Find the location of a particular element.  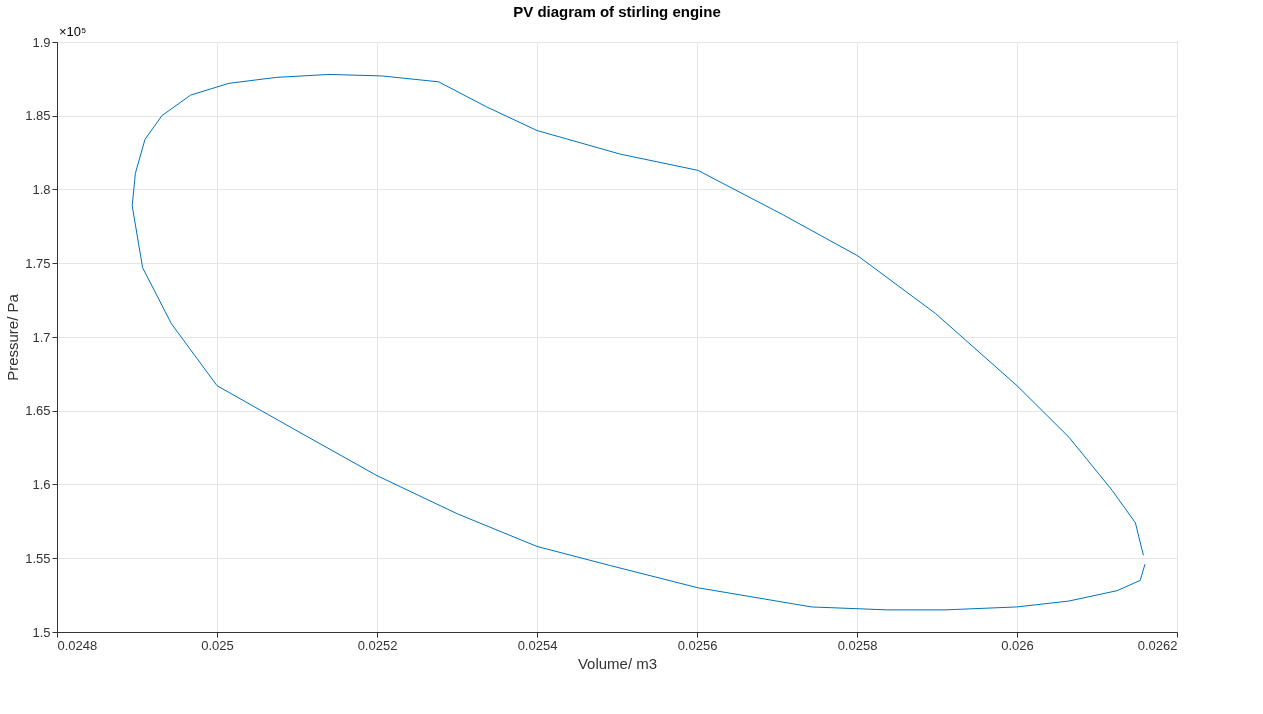

y-tick-label: 1.9 is located at coordinates (41, 42).